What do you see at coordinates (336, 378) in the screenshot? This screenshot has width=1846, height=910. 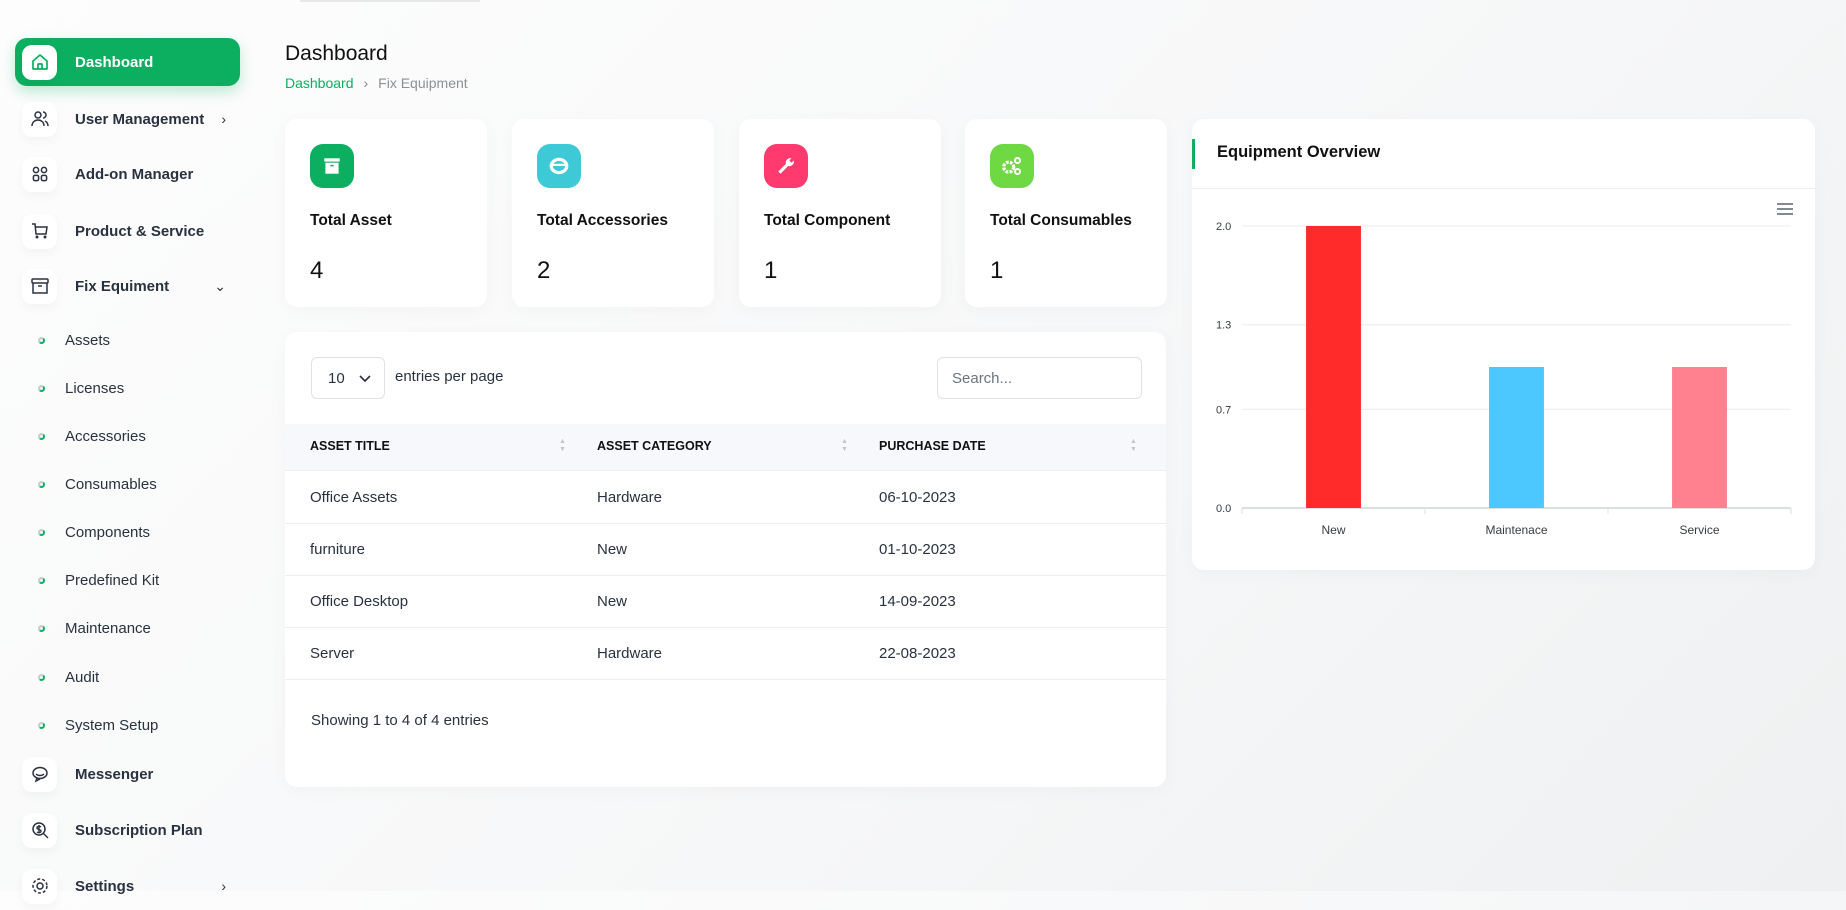 I see `entries-value: 10` at bounding box center [336, 378].